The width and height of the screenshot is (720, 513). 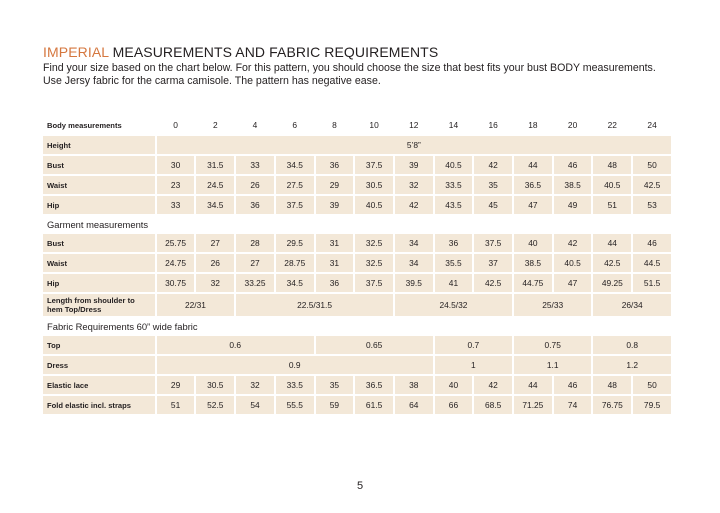 What do you see at coordinates (632, 365) in the screenshot?
I see `table-cell: 1.2` at bounding box center [632, 365].